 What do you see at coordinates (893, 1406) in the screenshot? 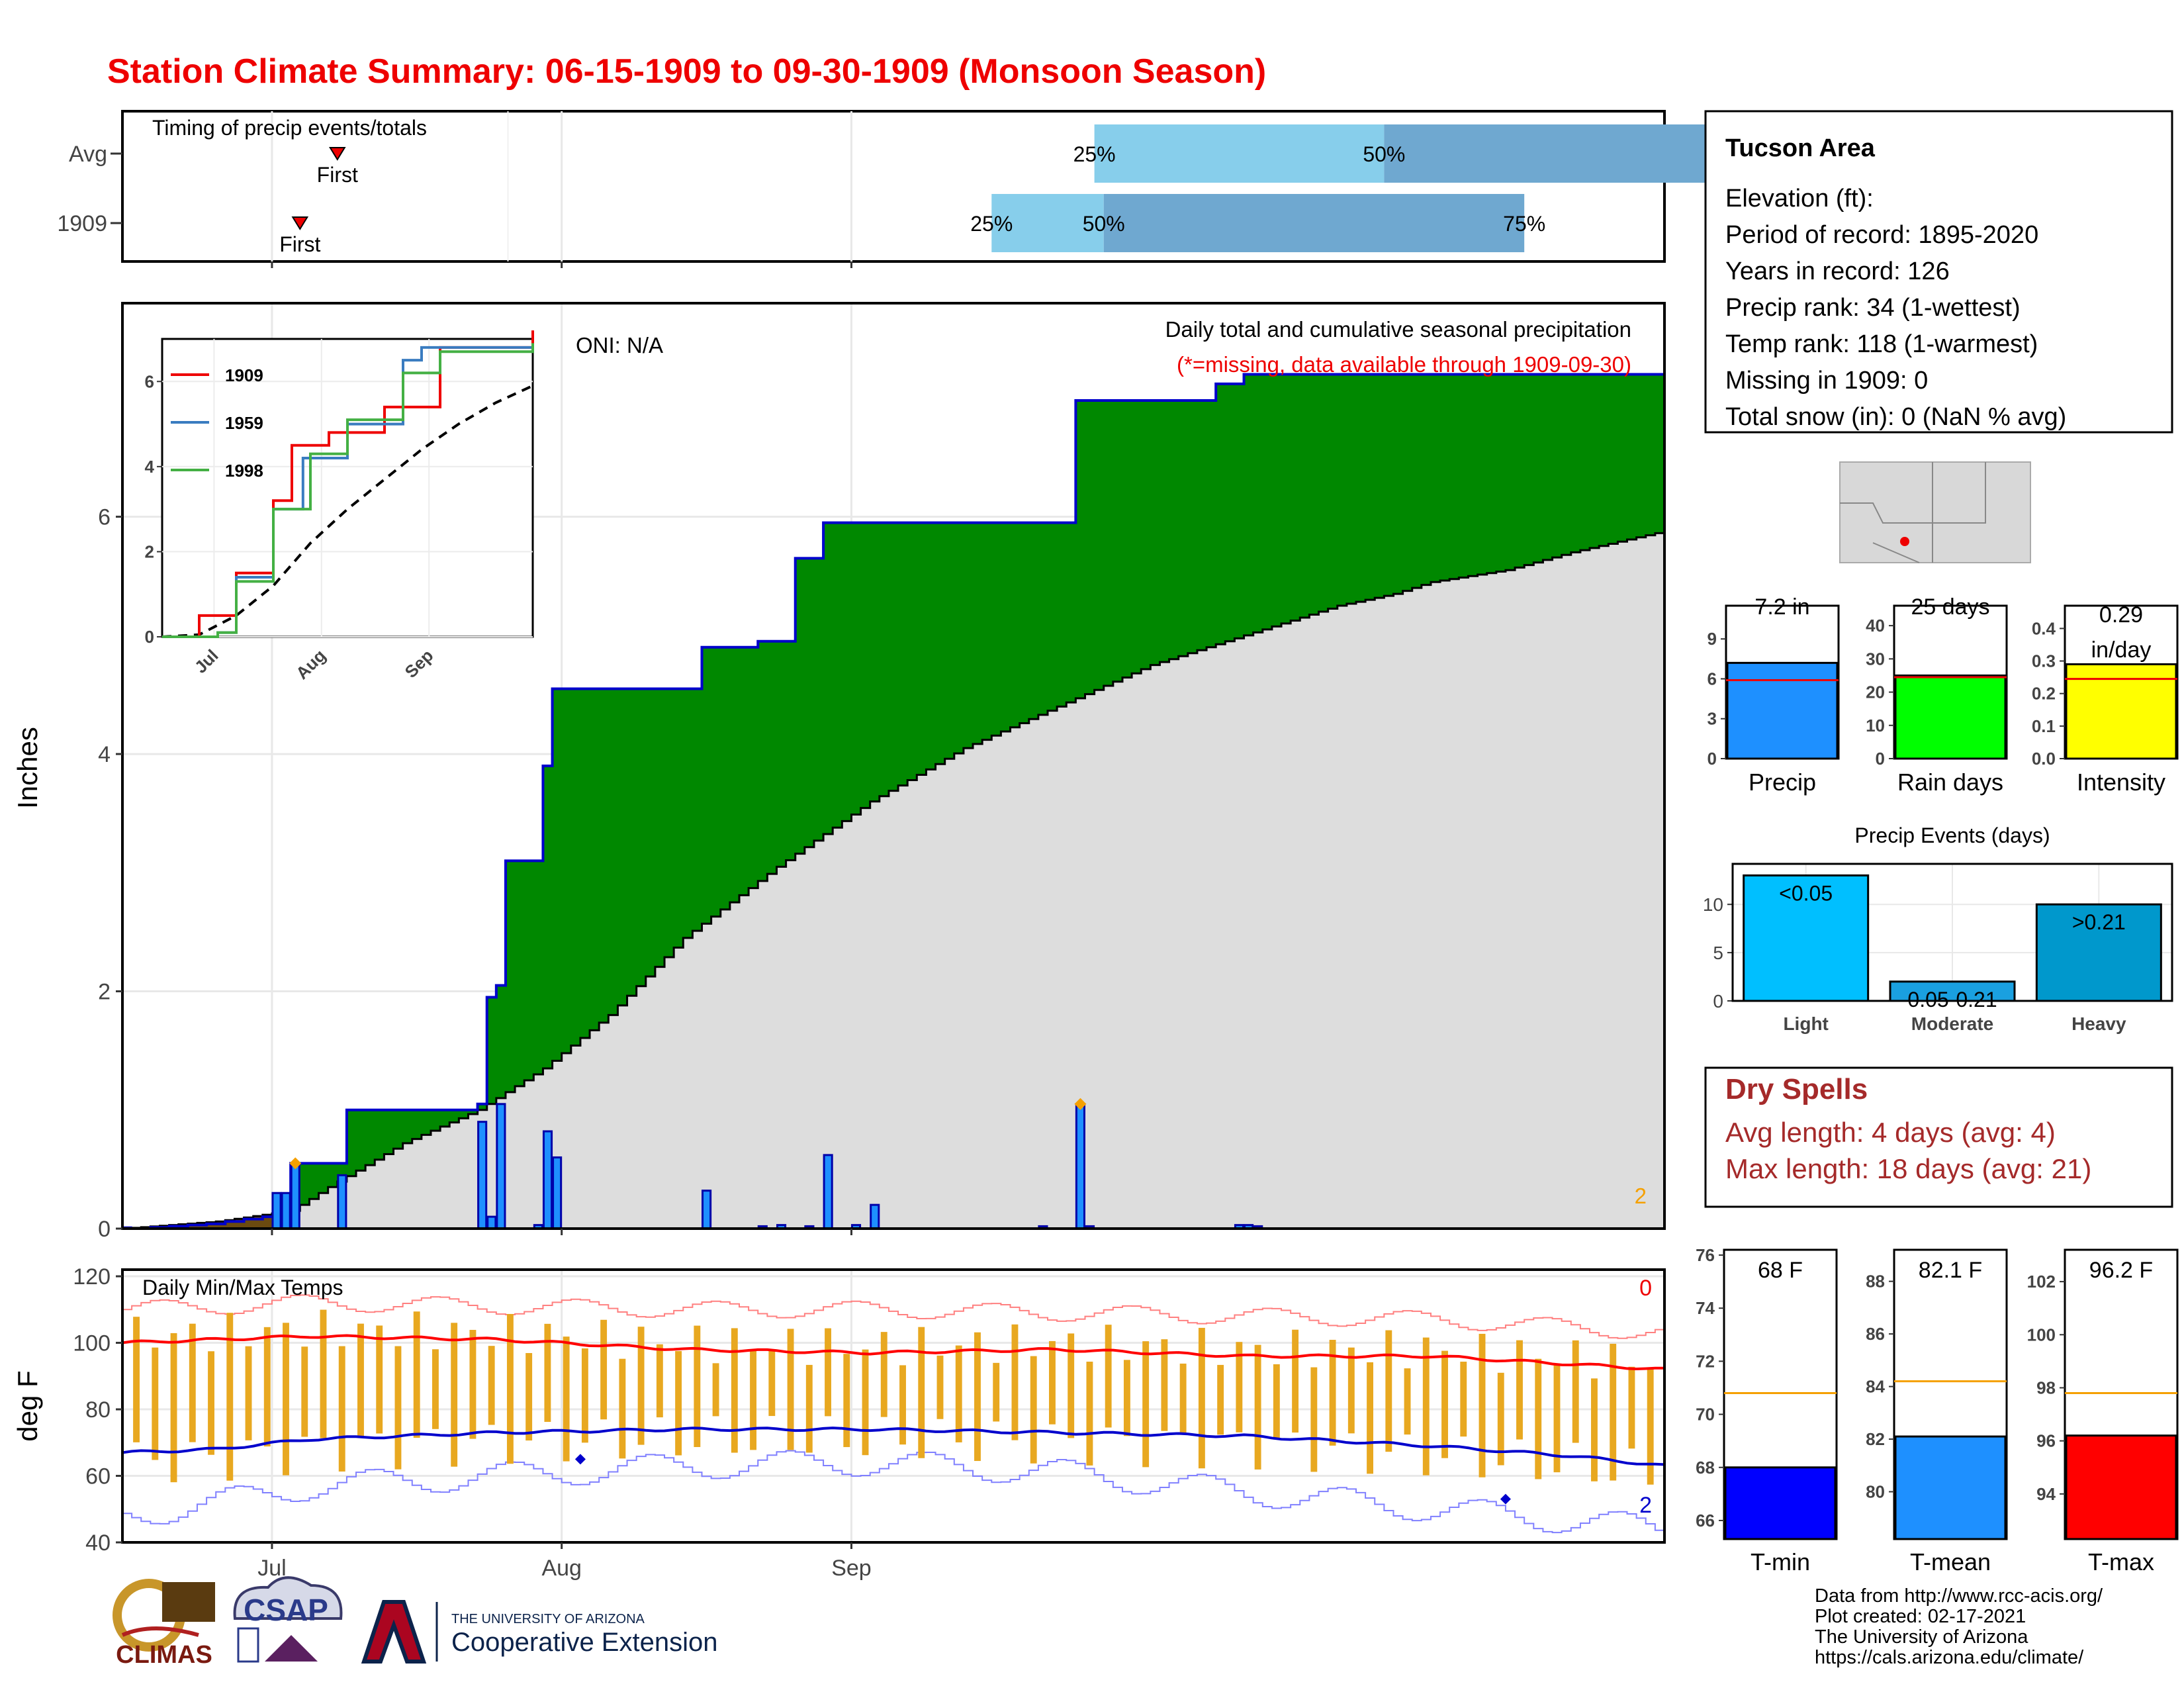
I see `temp-frame` at bounding box center [893, 1406].